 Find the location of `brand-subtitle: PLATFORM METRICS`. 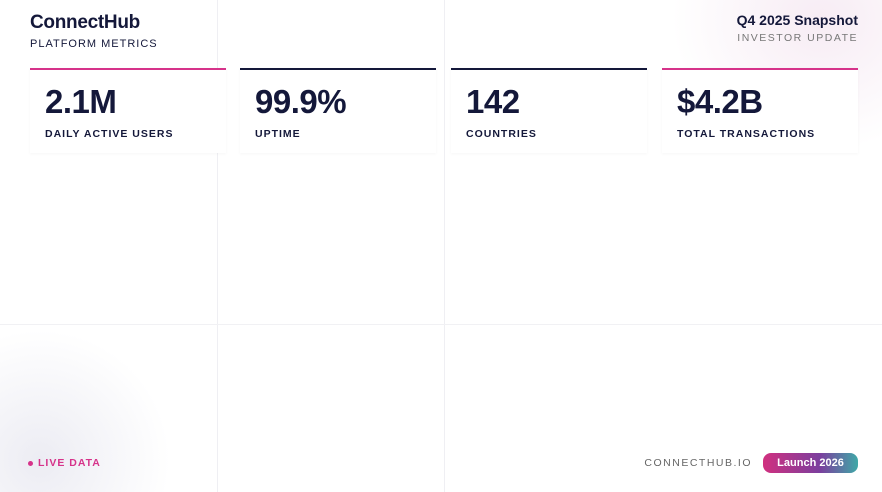

brand-subtitle: PLATFORM METRICS is located at coordinates (94, 44).